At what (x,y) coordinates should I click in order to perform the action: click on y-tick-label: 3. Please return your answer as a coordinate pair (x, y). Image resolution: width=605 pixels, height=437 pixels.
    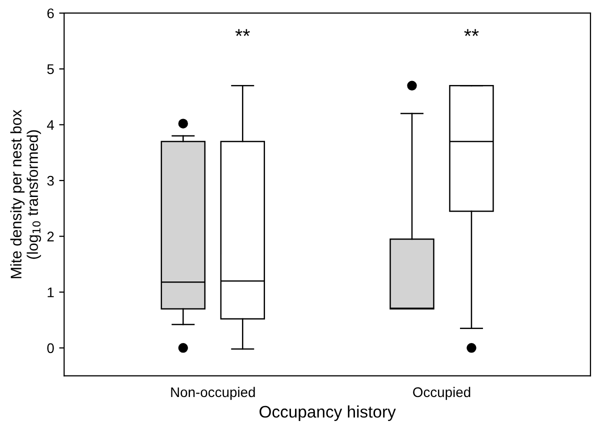
    Looking at the image, I should click on (50, 181).